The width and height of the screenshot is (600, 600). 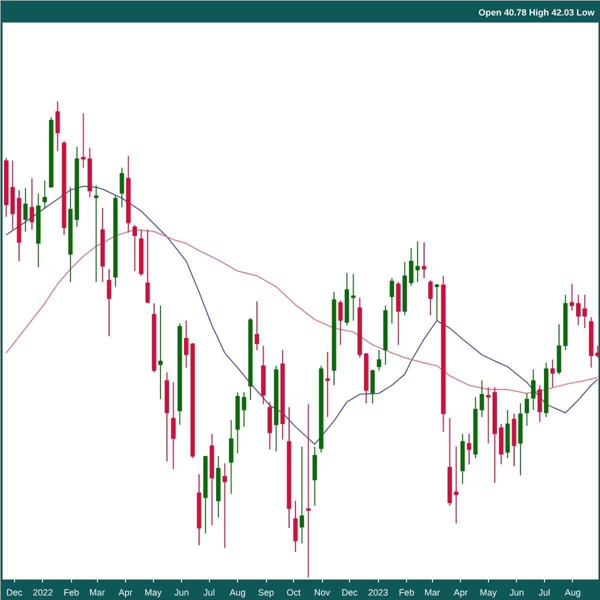 What do you see at coordinates (378, 593) in the screenshot?
I see `x-tick-label: 2023` at bounding box center [378, 593].